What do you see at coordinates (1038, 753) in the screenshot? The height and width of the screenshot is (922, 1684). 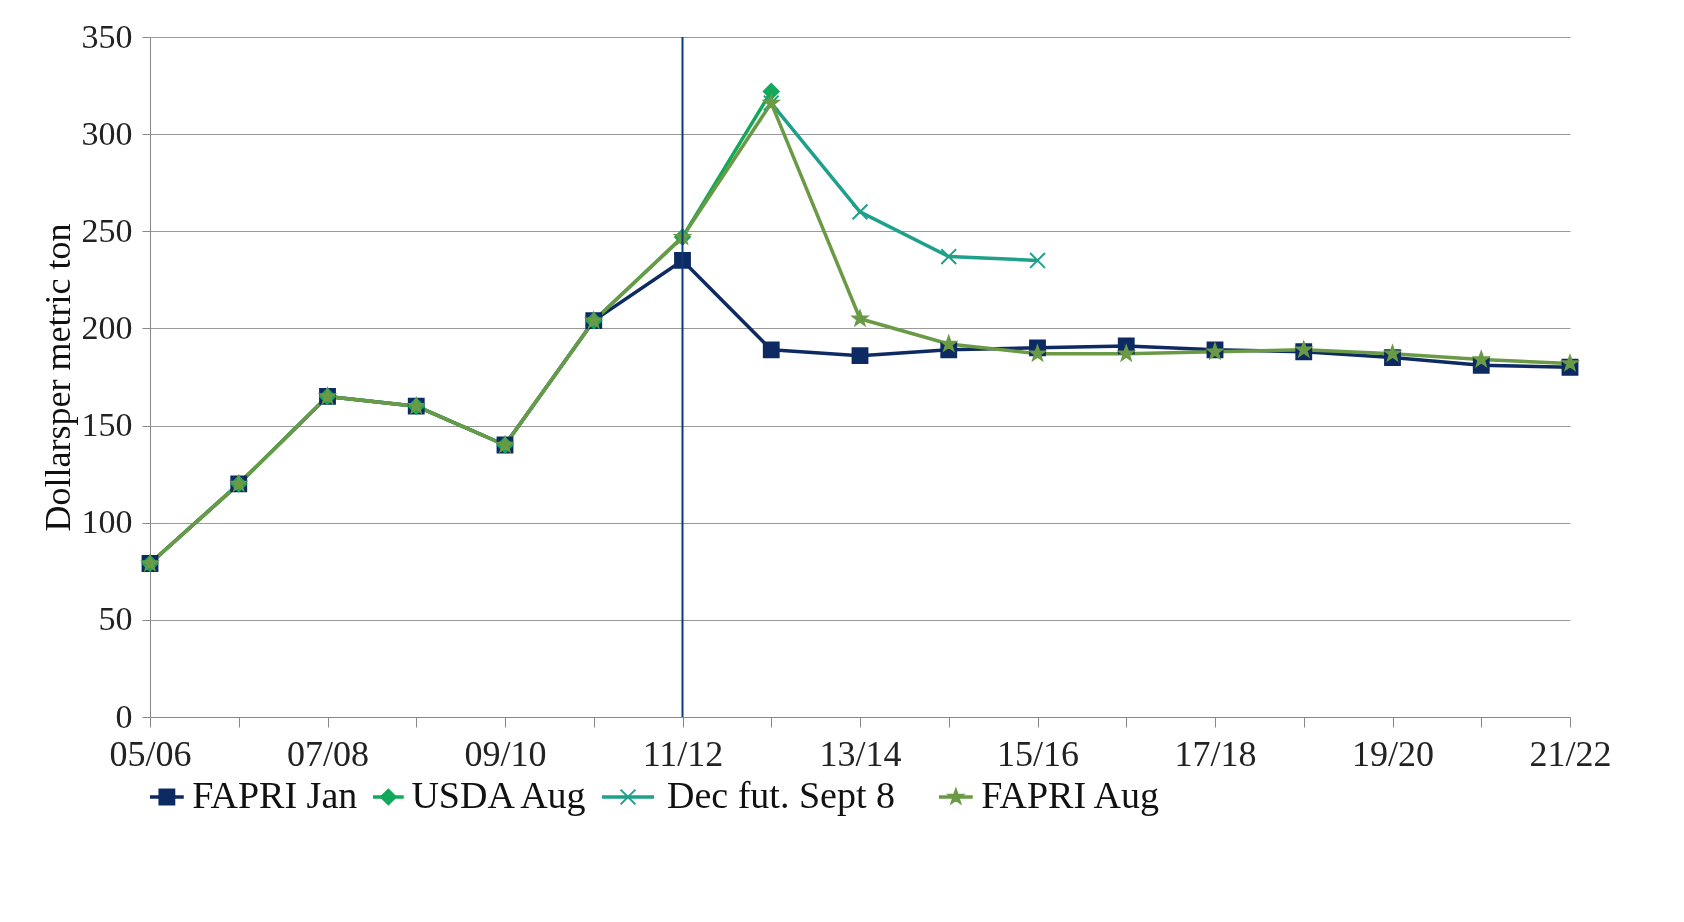 I see `x-tick-label: 15/16` at bounding box center [1038, 753].